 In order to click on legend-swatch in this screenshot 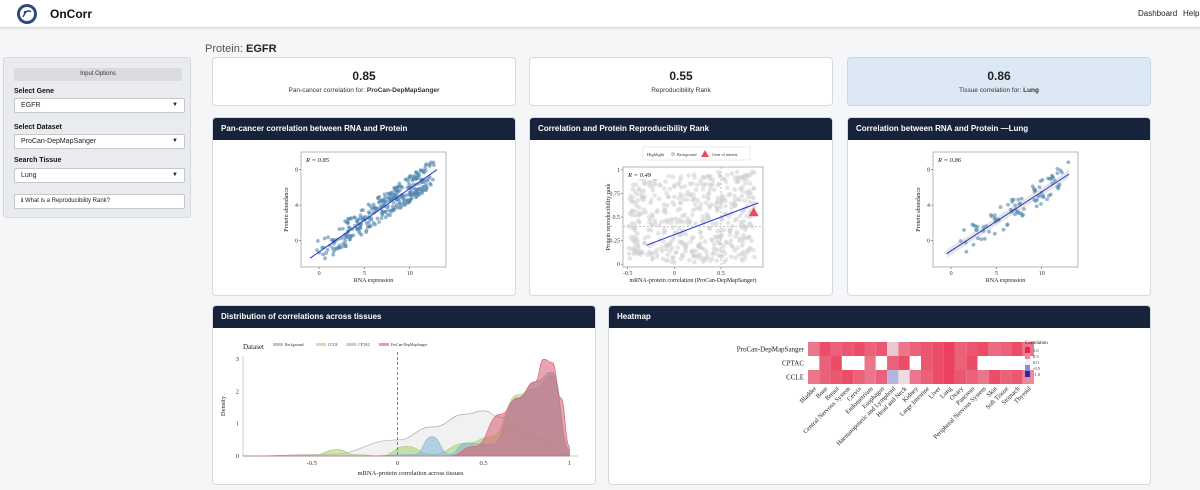, I will do `click(351, 344)`.